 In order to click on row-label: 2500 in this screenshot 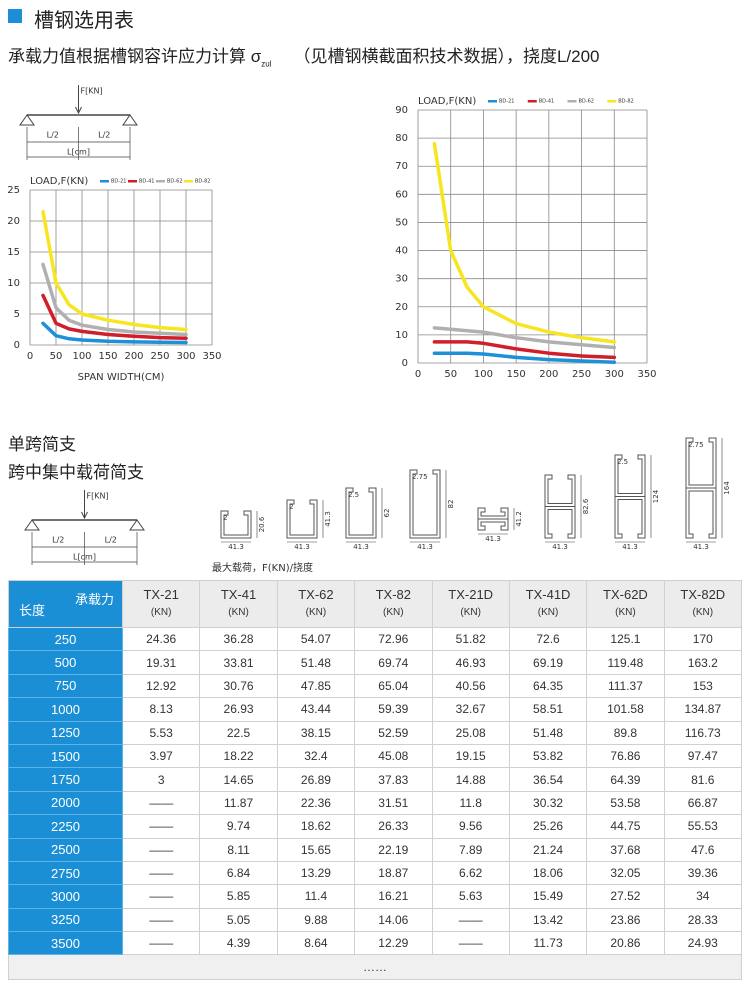, I will do `click(65, 849)`.